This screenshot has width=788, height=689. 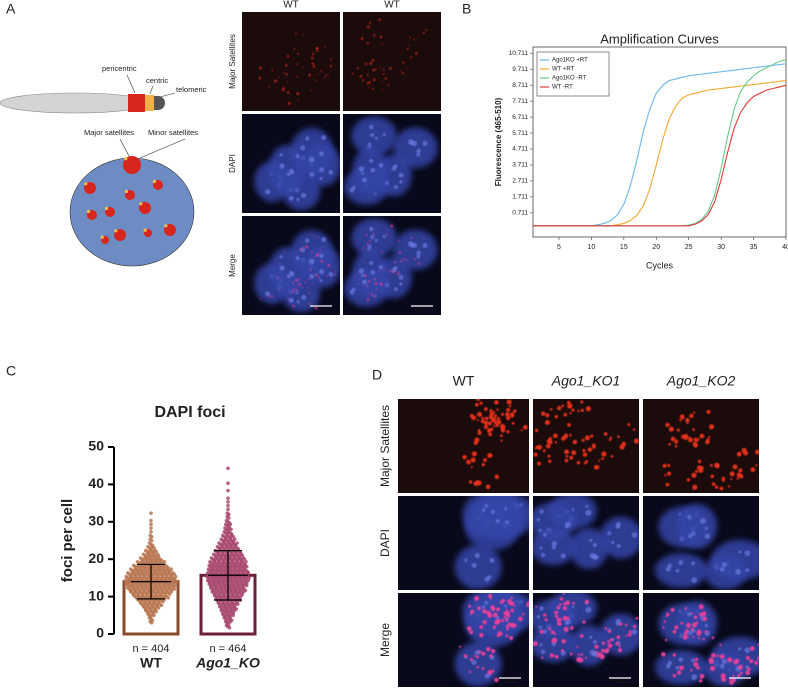 I want to click on scale-bar-label: 10 μm, so click(x=740, y=682).